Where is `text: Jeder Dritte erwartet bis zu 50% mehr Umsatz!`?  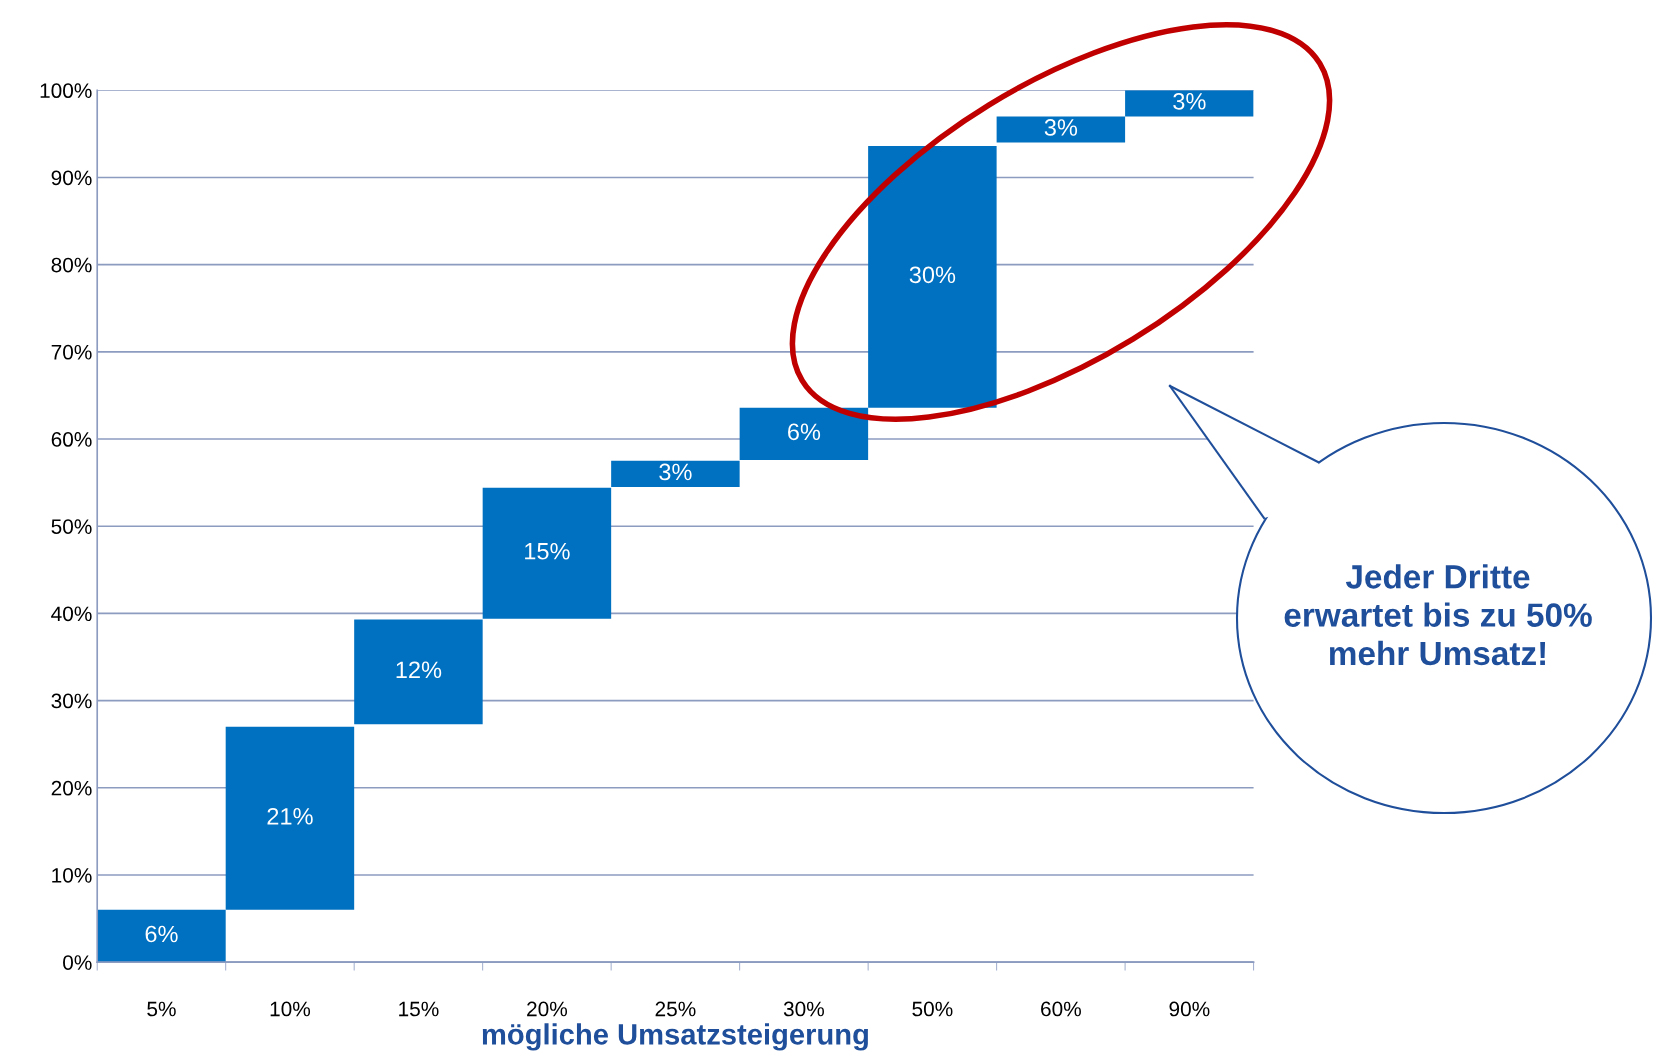 text: Jeder Dritte erwartet bis zu 50% mehr Umsatz! is located at coordinates (1438, 615).